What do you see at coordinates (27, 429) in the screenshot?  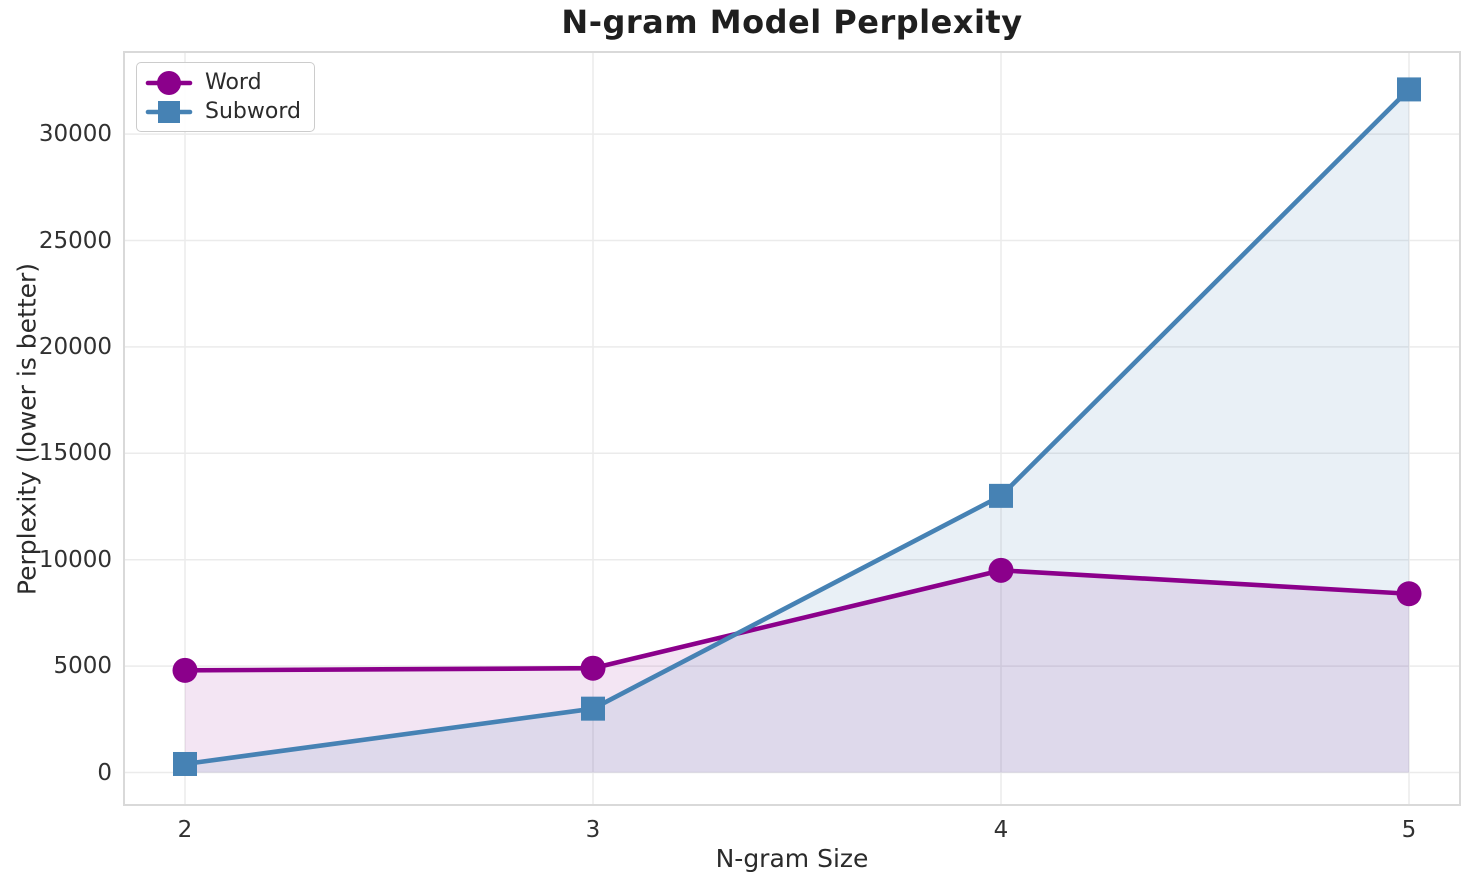 I see `y-axis-label: Perplexity (lower is better)` at bounding box center [27, 429].